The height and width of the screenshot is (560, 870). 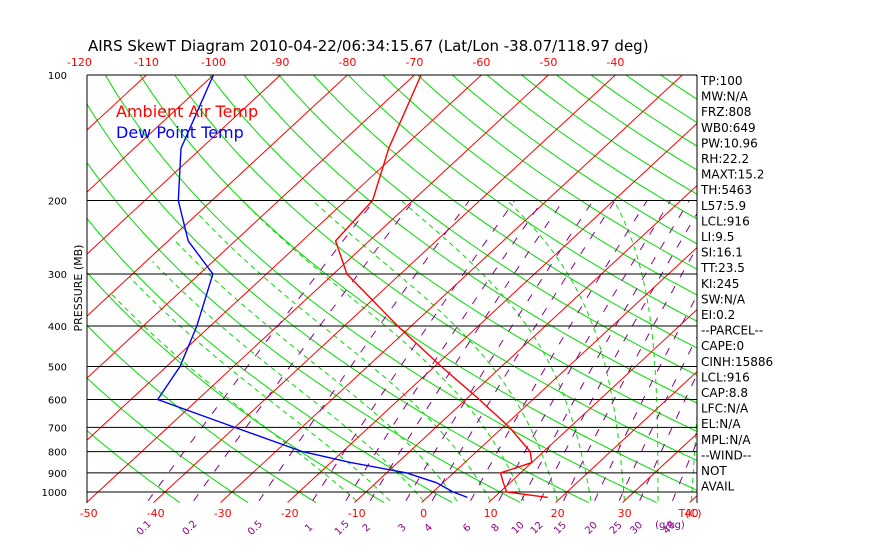 What do you see at coordinates (725, 409) in the screenshot?
I see `index-label: LFC:N/A` at bounding box center [725, 409].